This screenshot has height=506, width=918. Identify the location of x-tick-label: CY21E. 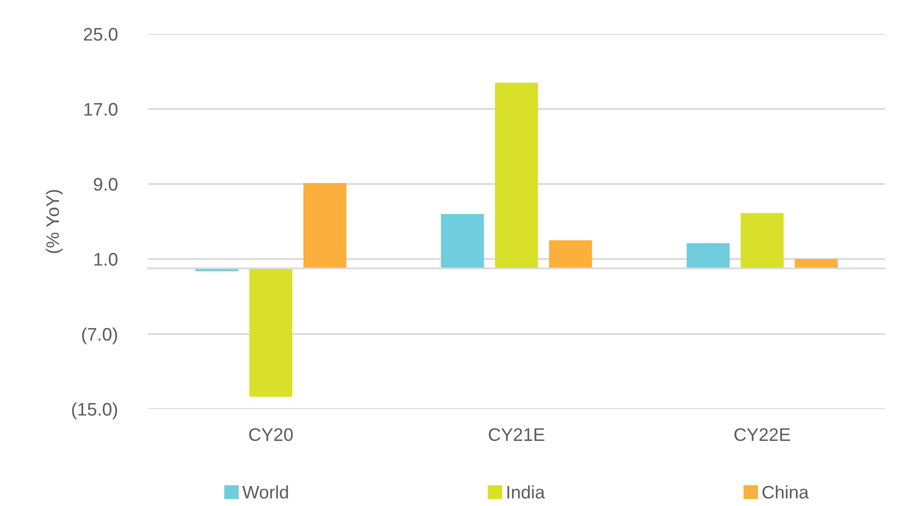
(516, 435).